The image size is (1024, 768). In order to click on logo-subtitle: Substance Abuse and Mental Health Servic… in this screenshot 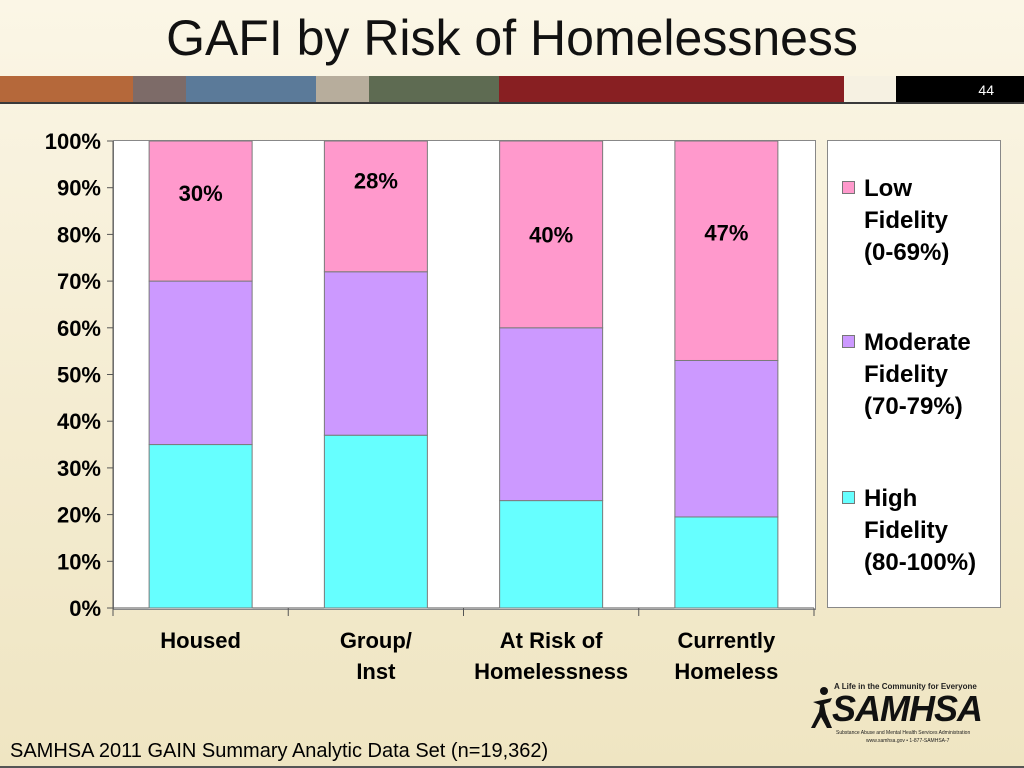, I will do `click(903, 733)`.